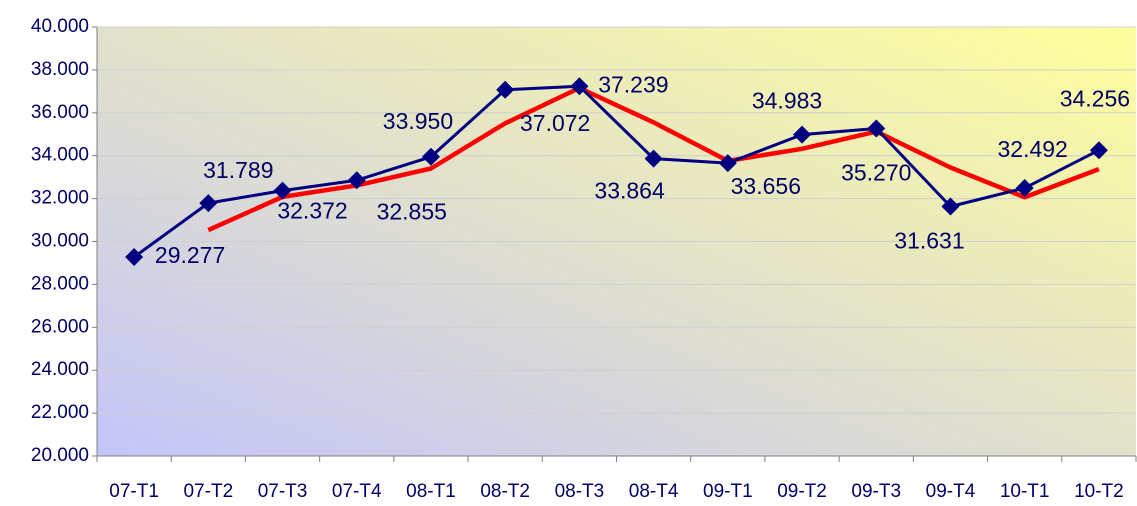  I want to click on x-tick-label: 07-T4, so click(357, 491).